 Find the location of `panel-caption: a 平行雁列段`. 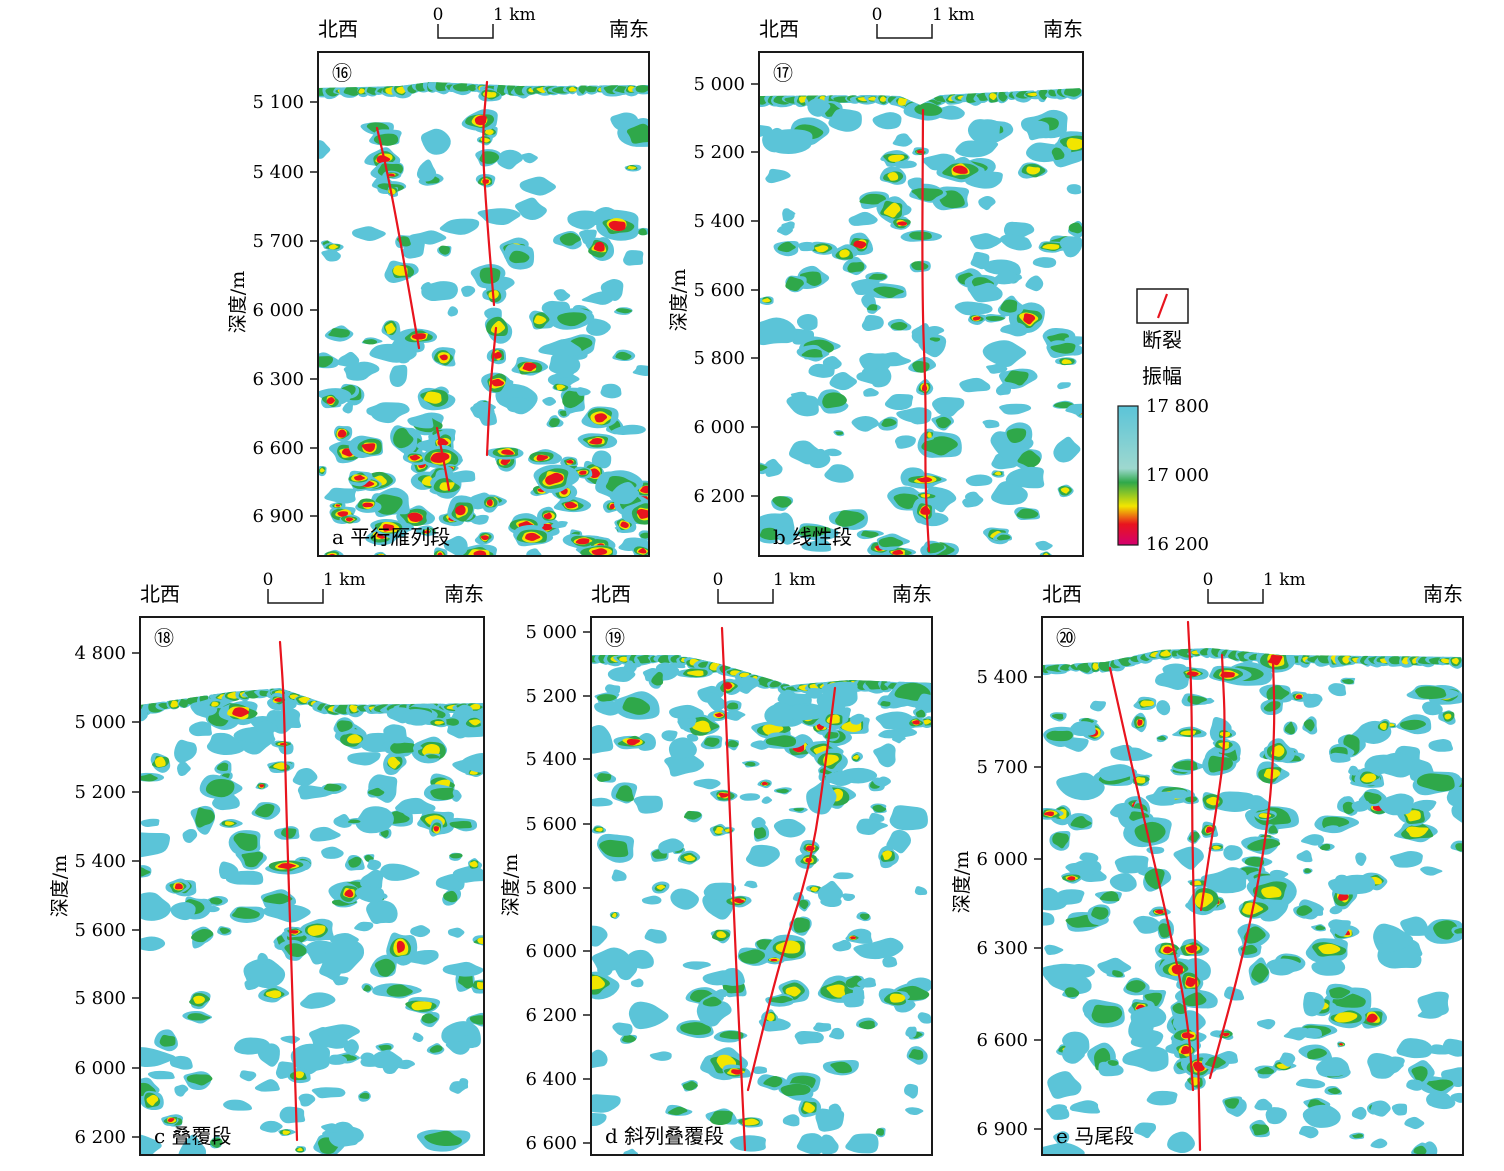

panel-caption: a 平行雁列段 is located at coordinates (391, 537).